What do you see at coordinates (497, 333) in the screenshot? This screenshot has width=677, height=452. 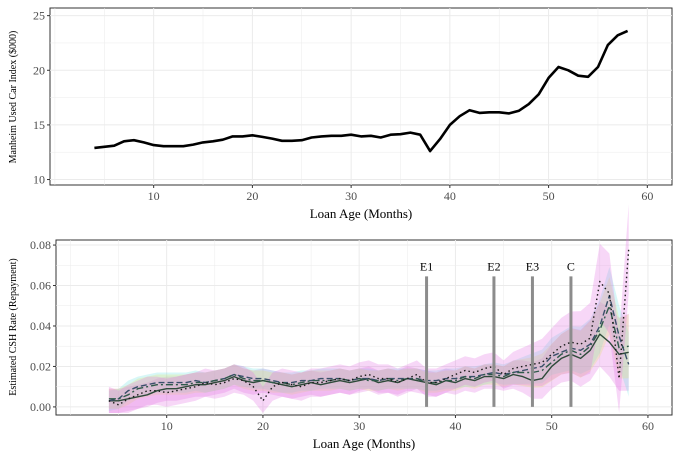 I see `panel-2-event-lines: E1 E2 E3 C` at bounding box center [497, 333].